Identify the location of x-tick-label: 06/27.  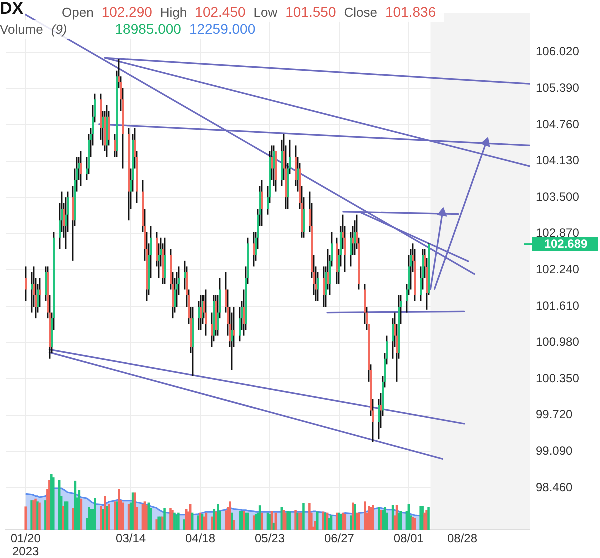
(339, 538).